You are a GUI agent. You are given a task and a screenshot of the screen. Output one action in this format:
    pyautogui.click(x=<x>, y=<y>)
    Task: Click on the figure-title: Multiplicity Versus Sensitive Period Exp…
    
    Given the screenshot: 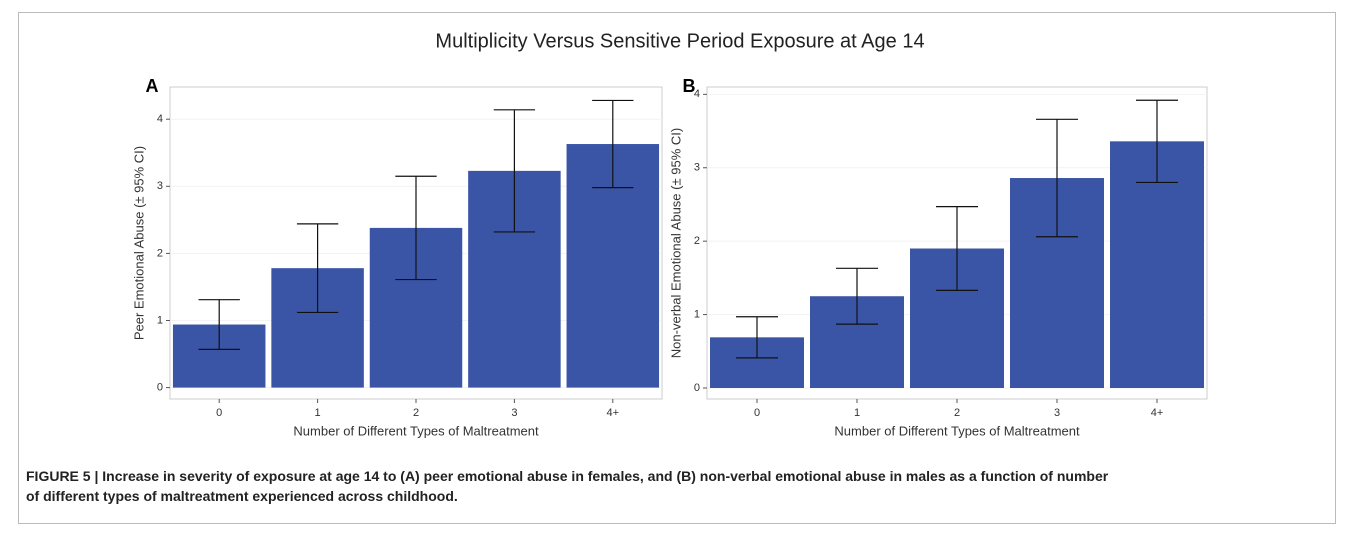 What is the action you would take?
    pyautogui.click(x=679, y=41)
    